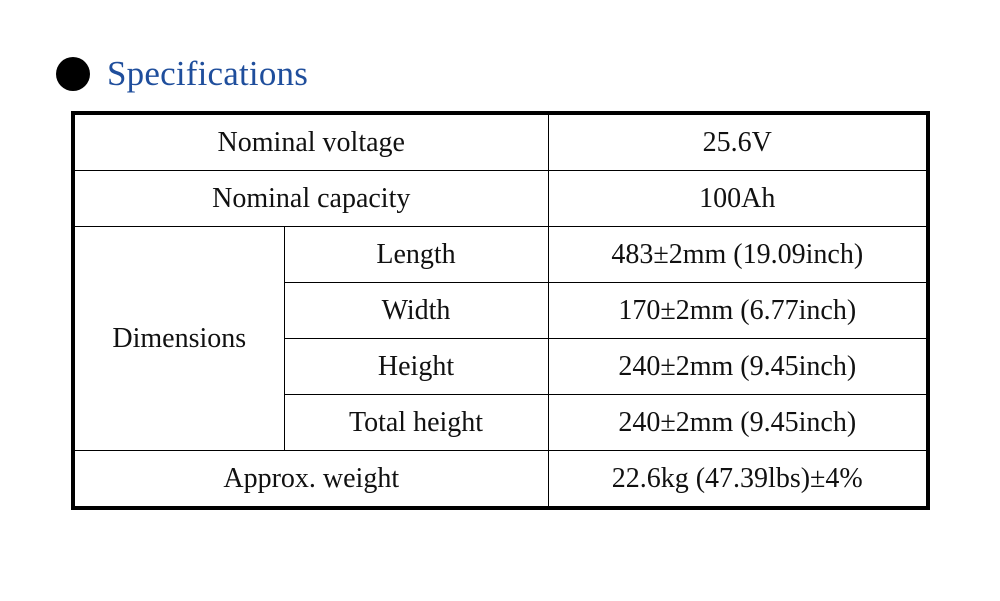  Describe the element at coordinates (416, 422) in the screenshot. I see `spec-sublabel: Total height` at that location.